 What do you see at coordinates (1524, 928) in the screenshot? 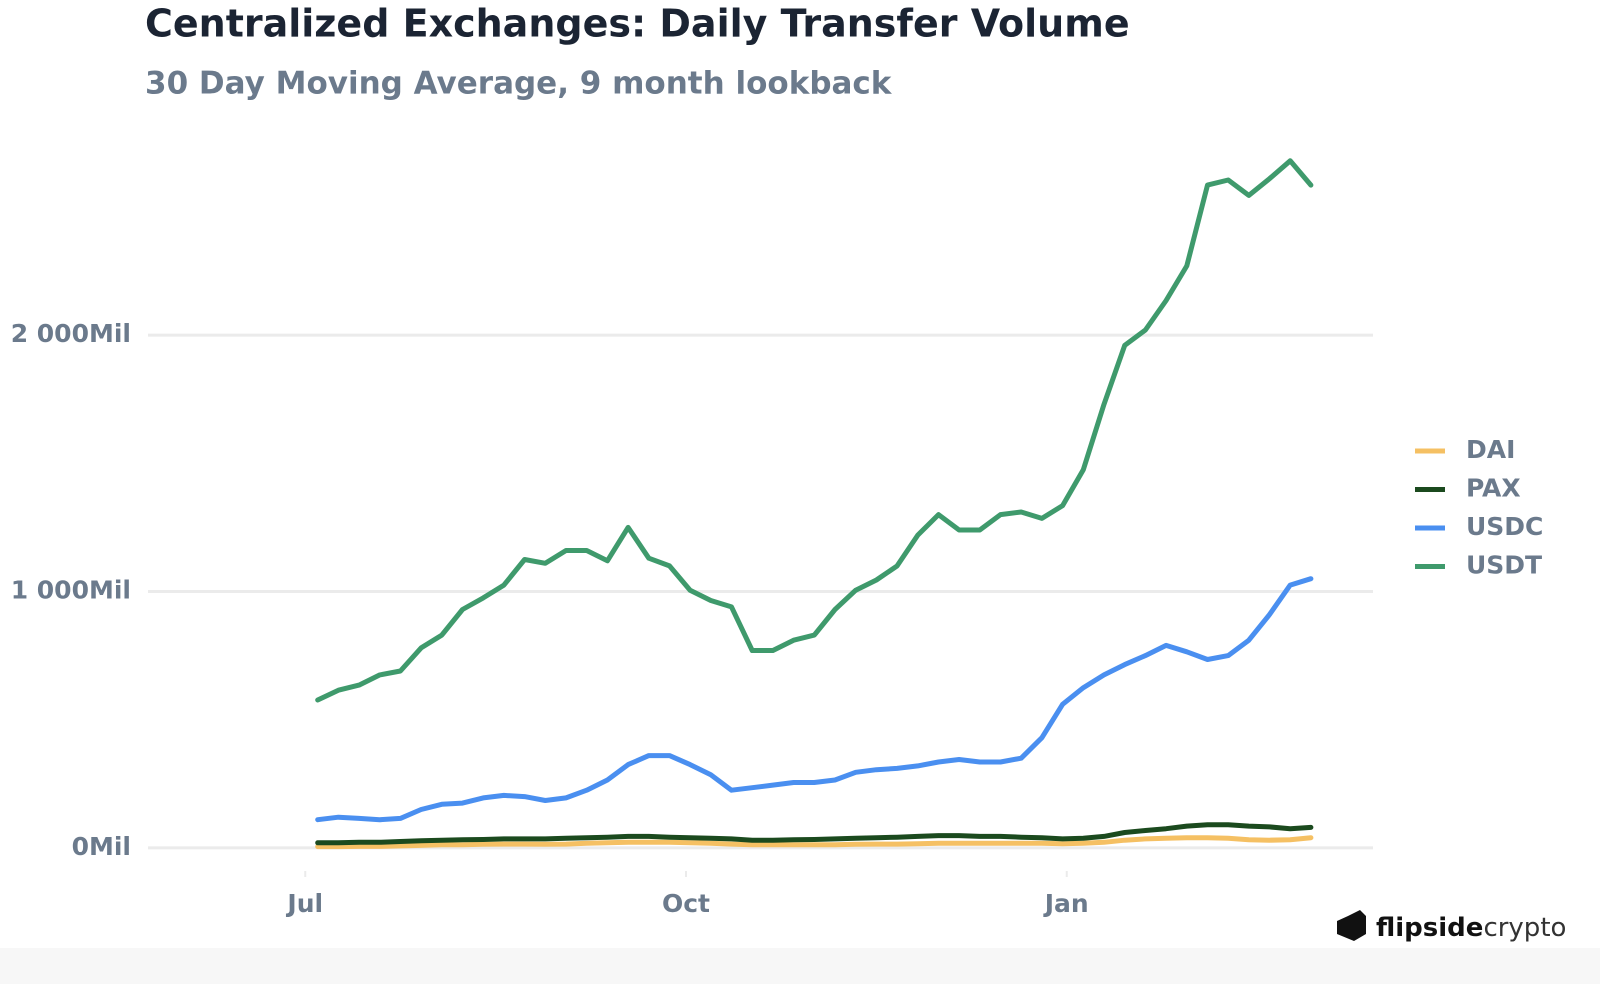
I see `watermark-light: crypto` at bounding box center [1524, 928].